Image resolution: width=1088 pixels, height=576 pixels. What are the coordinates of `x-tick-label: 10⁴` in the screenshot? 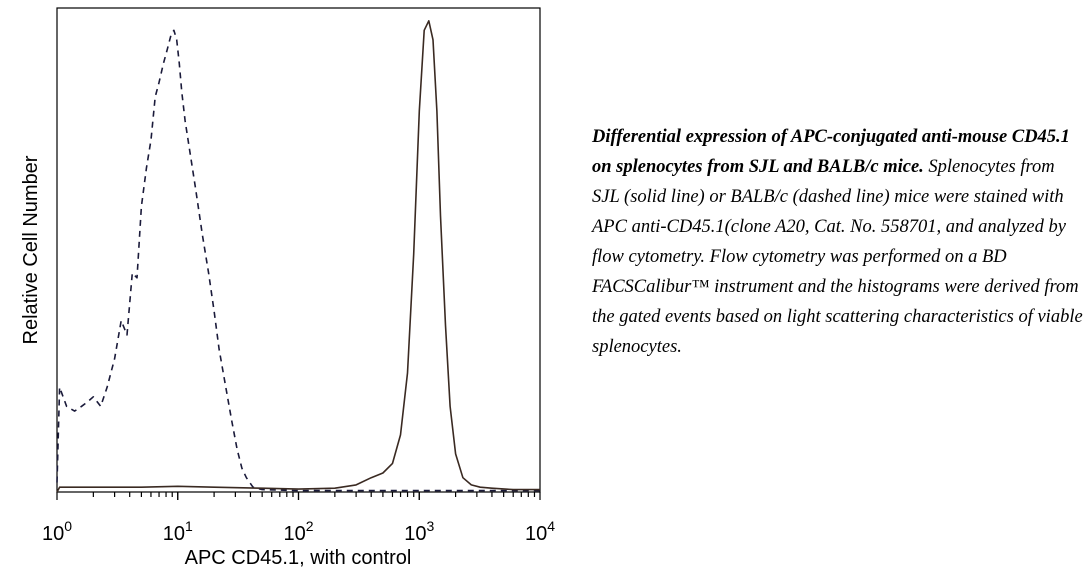 It's located at (540, 531).